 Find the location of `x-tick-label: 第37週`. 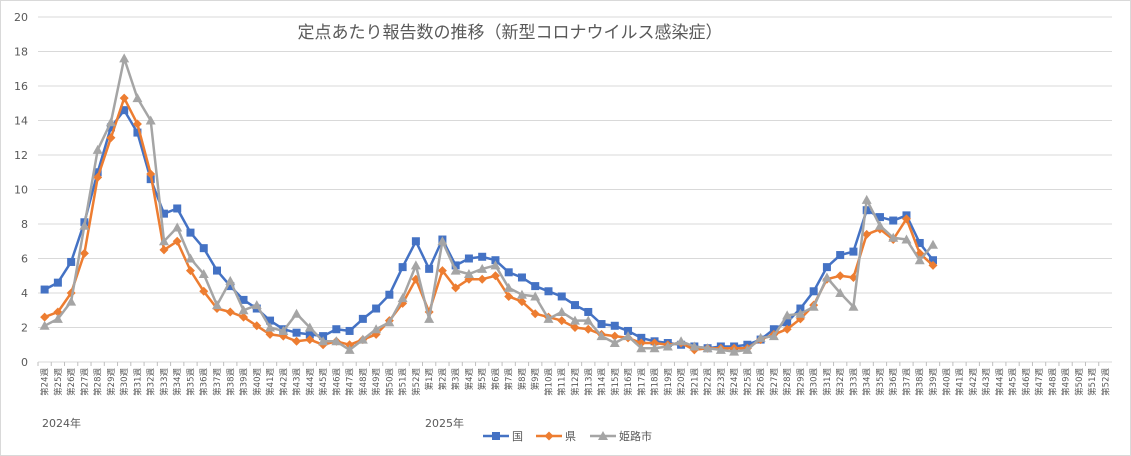

x-tick-label: 第37週 is located at coordinates (906, 382).